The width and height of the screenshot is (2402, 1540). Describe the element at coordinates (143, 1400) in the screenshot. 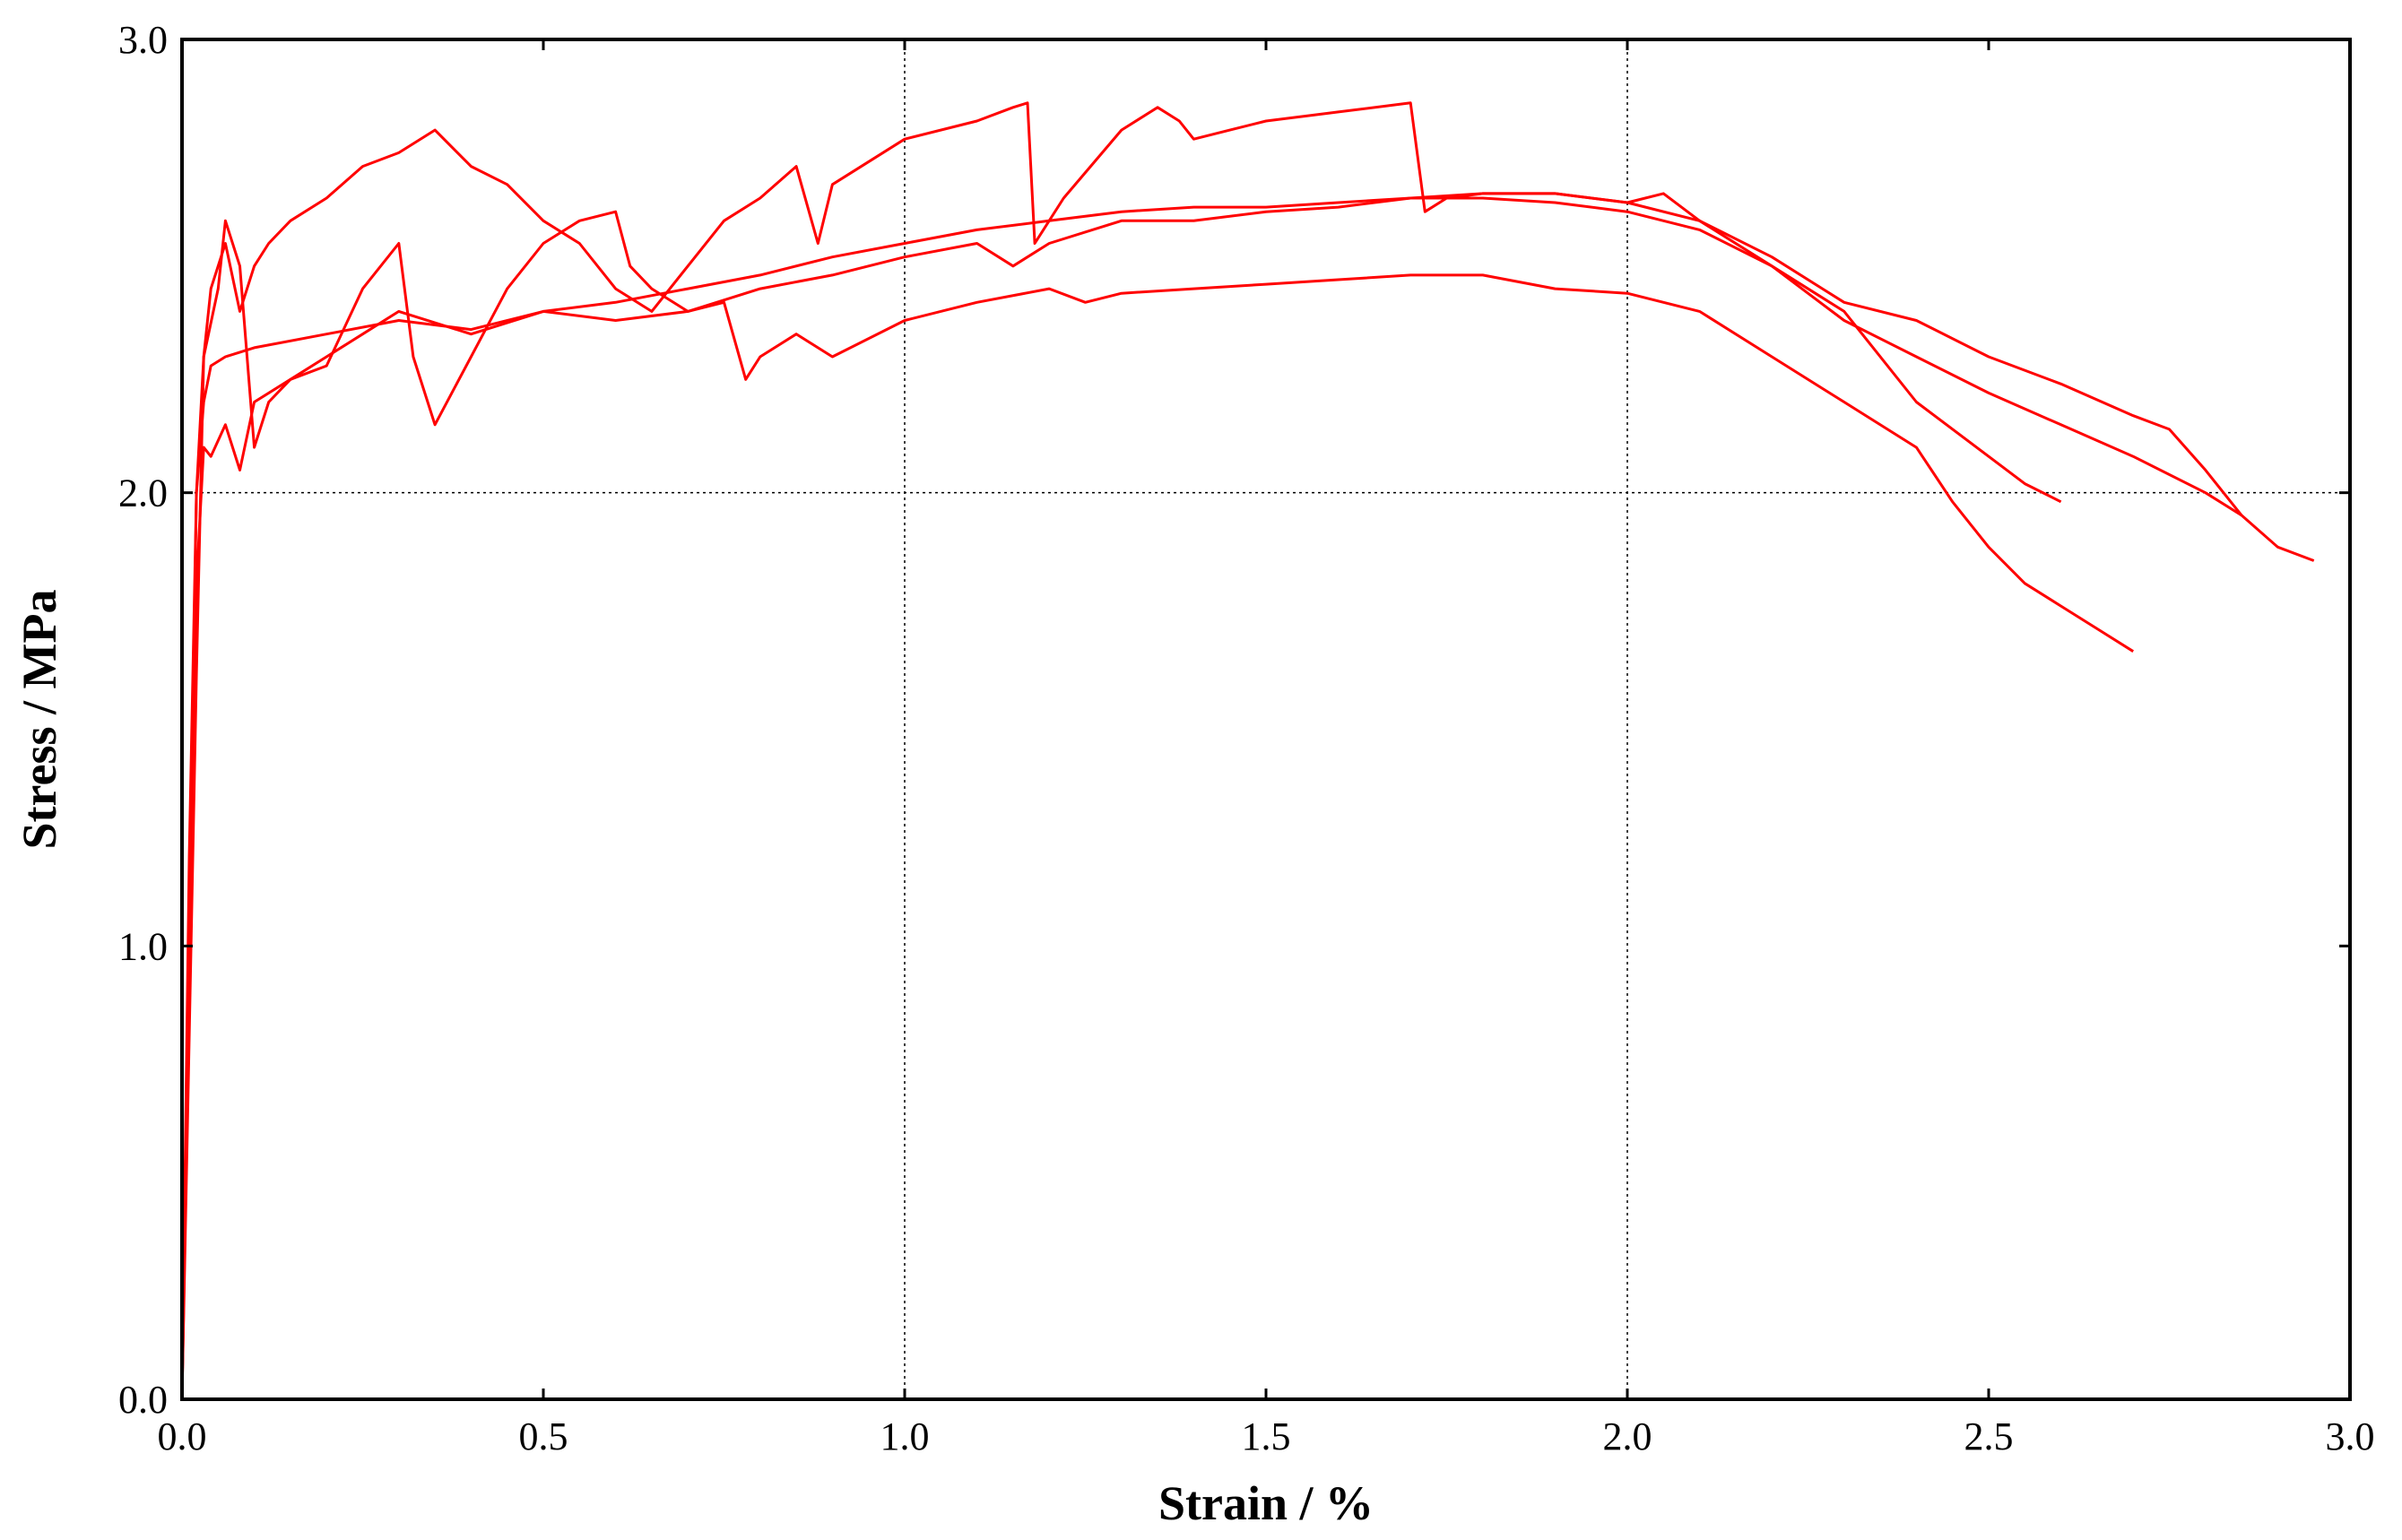

I see `y-tick-label: 0.0` at that location.